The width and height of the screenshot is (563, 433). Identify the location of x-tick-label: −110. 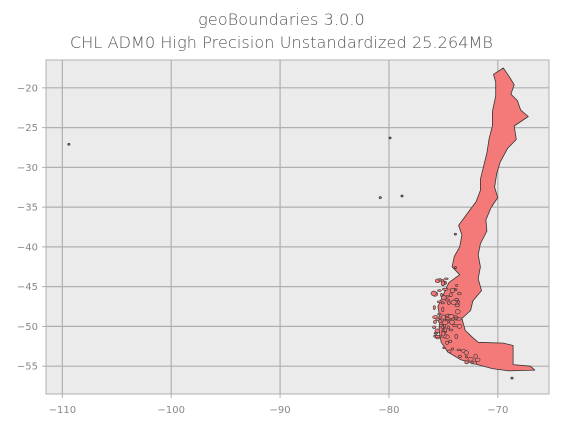
(62, 410).